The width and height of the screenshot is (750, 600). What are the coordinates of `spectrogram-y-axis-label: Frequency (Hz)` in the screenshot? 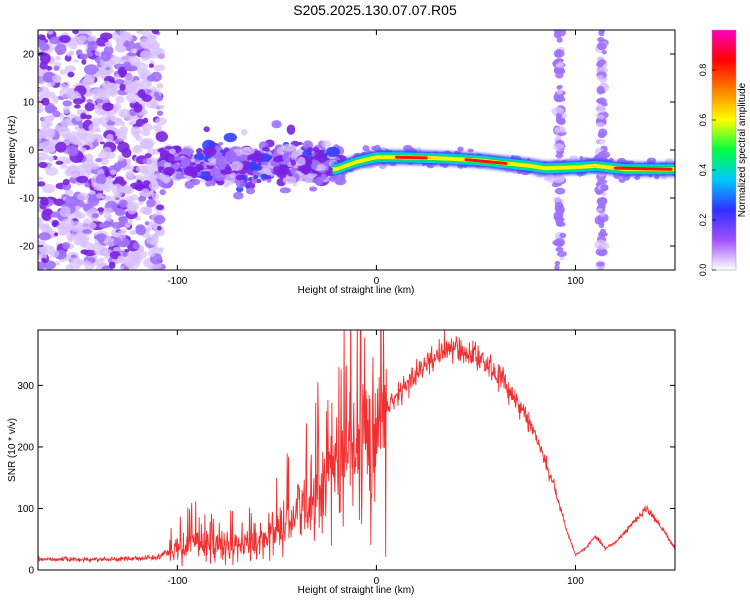 It's located at (12, 150).